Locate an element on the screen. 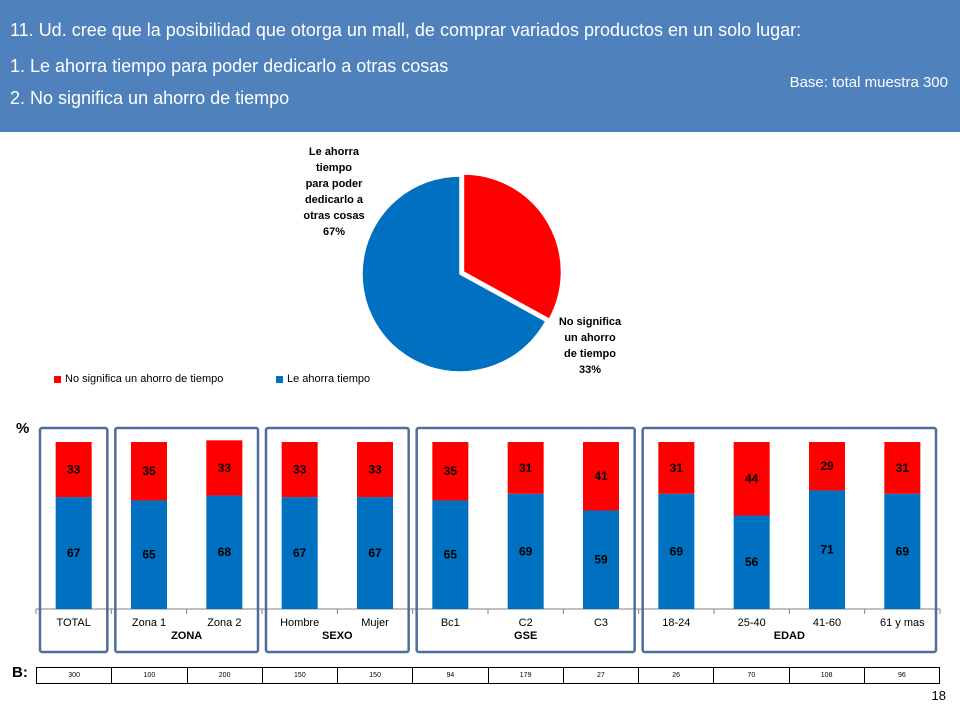 The image size is (960, 720). bar-no-ahorro-value-8: 31 is located at coordinates (677, 468).